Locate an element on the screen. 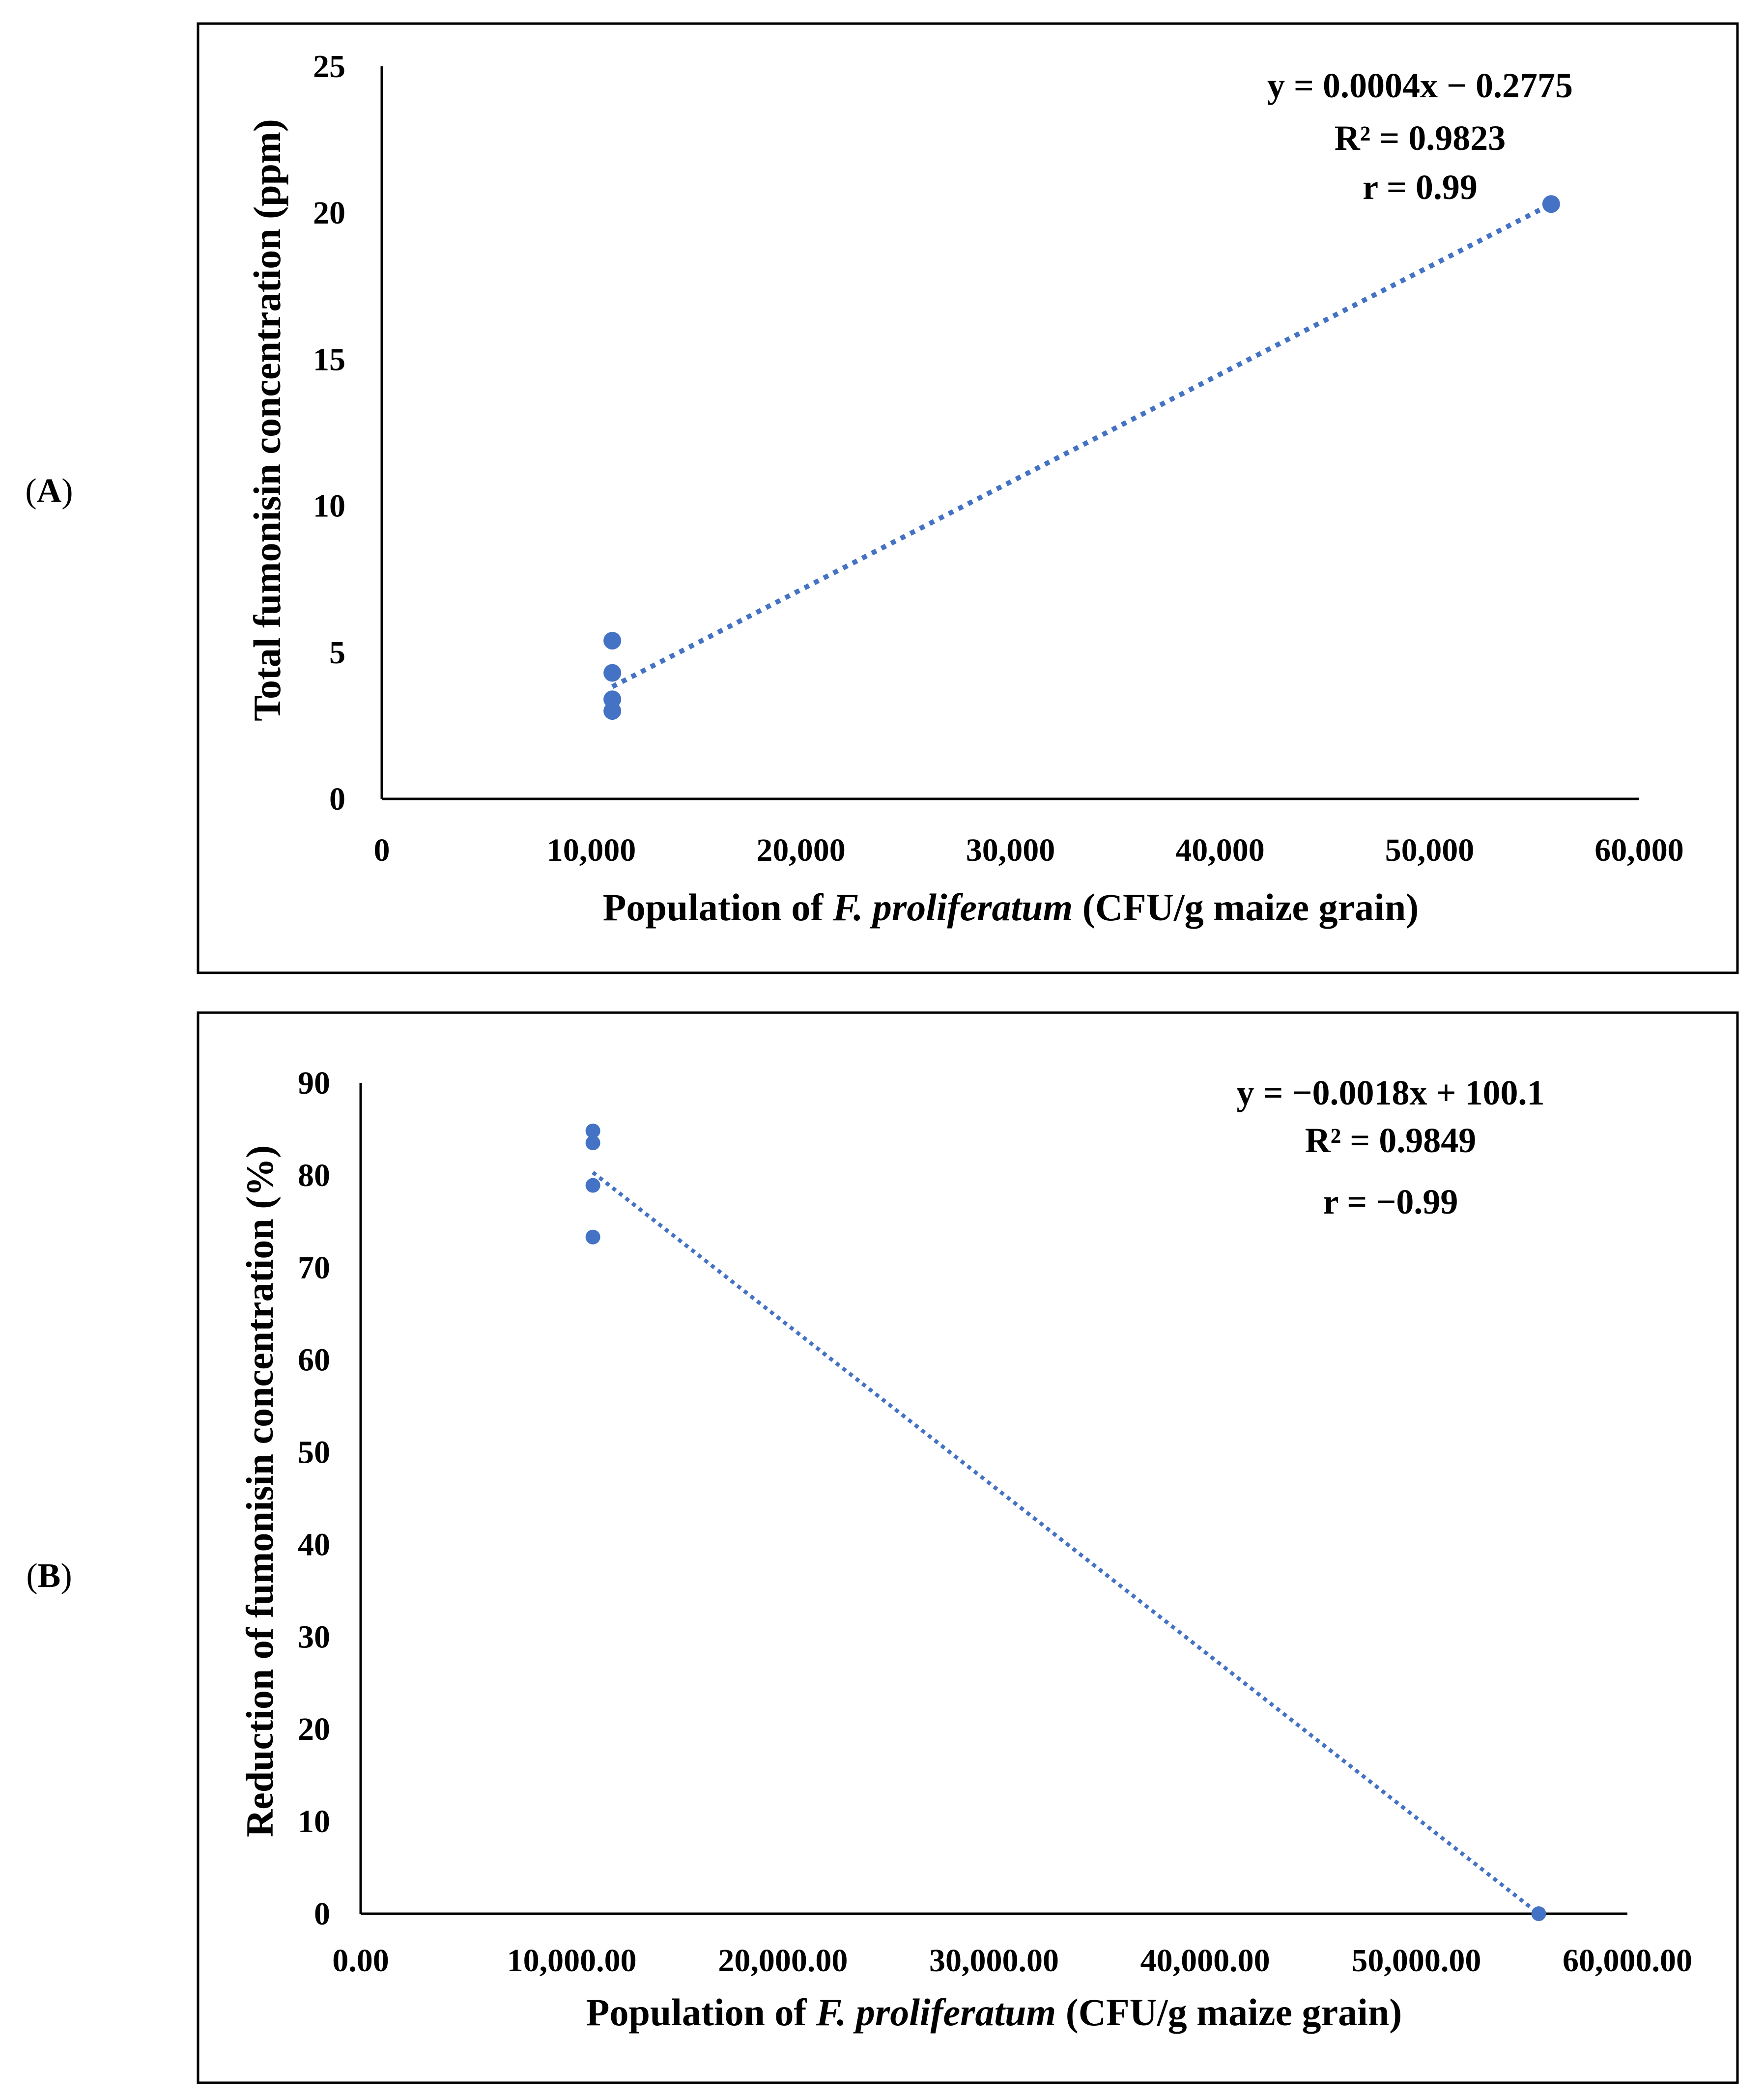 The width and height of the screenshot is (1764, 2096). panel-a-points is located at coordinates (1081, 457).